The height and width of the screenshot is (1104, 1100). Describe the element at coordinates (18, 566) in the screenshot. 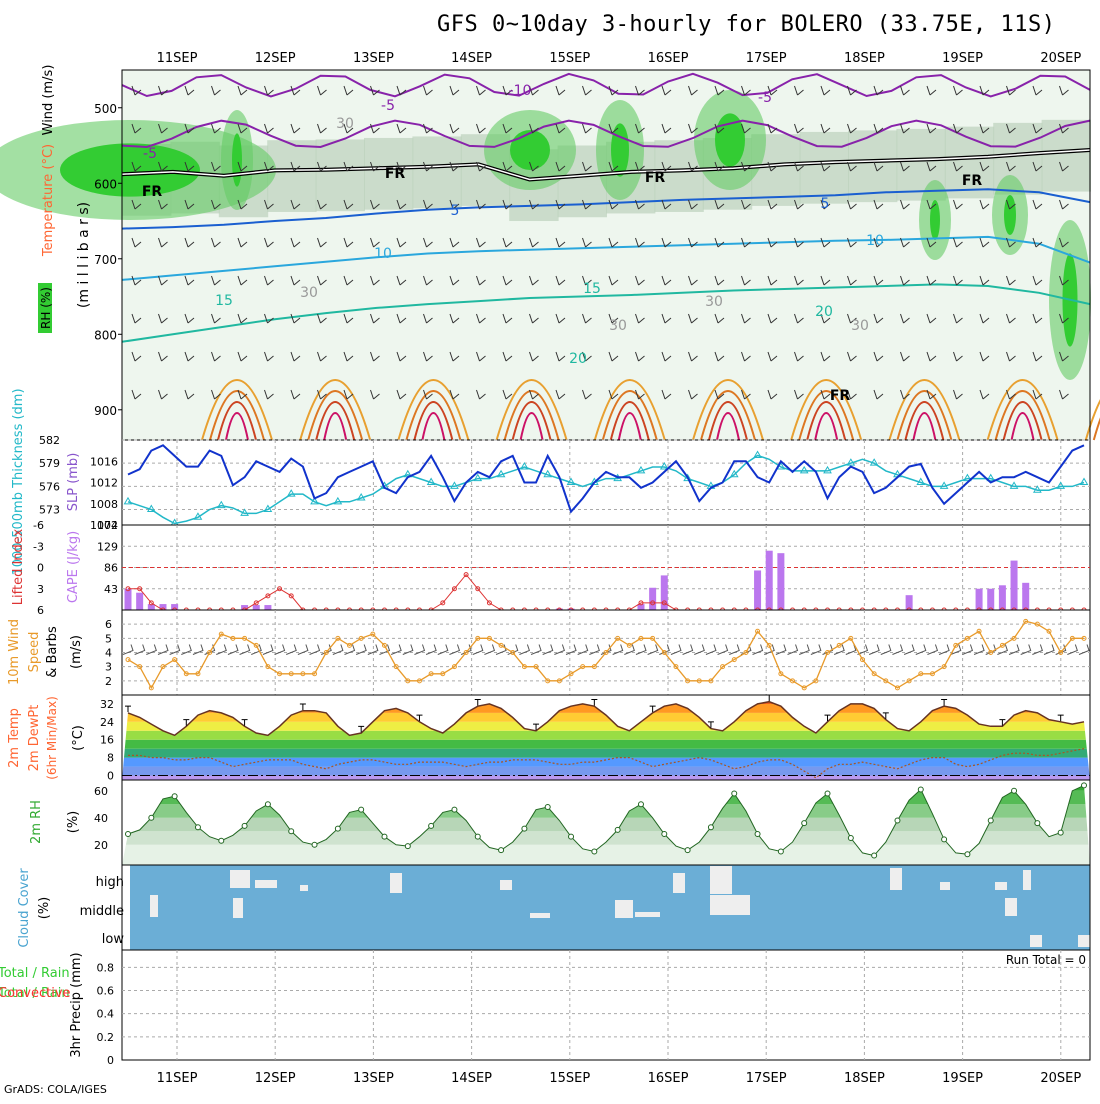

I see `li-ylabel: Lifted Index` at that location.